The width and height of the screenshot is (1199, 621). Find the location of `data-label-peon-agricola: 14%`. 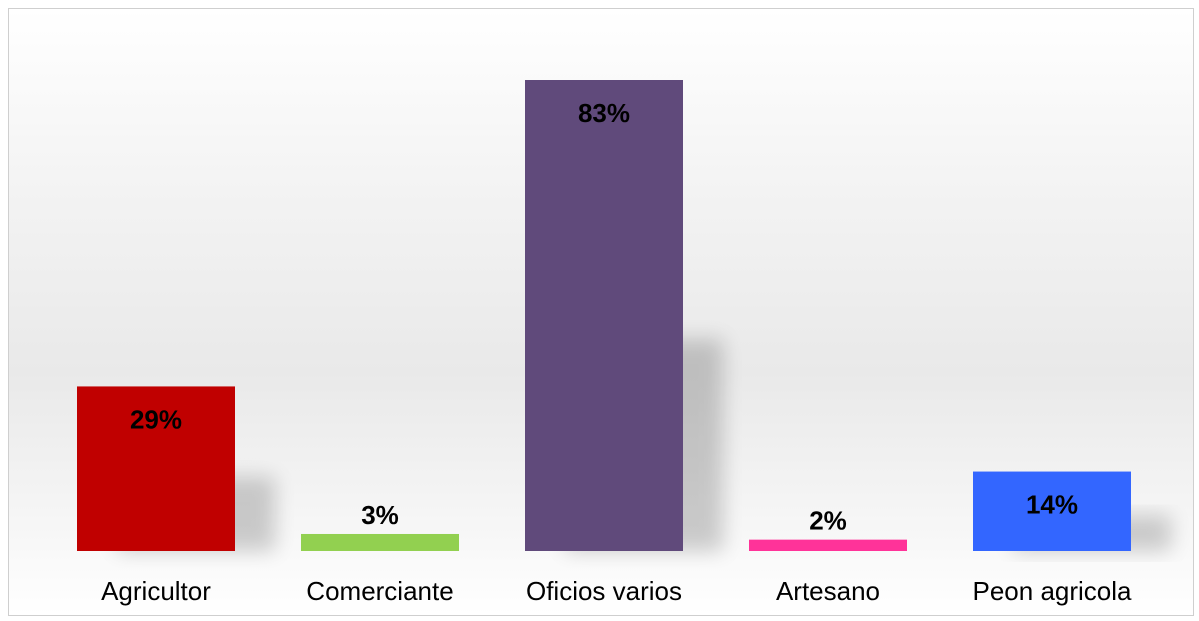

data-label-peon-agricola: 14% is located at coordinates (1052, 505).